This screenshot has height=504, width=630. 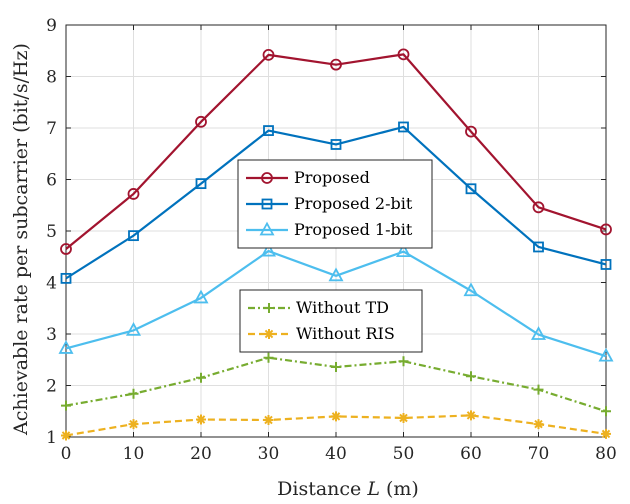 What do you see at coordinates (348, 489) in the screenshot?
I see `x-axis-title: Distance L (m)` at bounding box center [348, 489].